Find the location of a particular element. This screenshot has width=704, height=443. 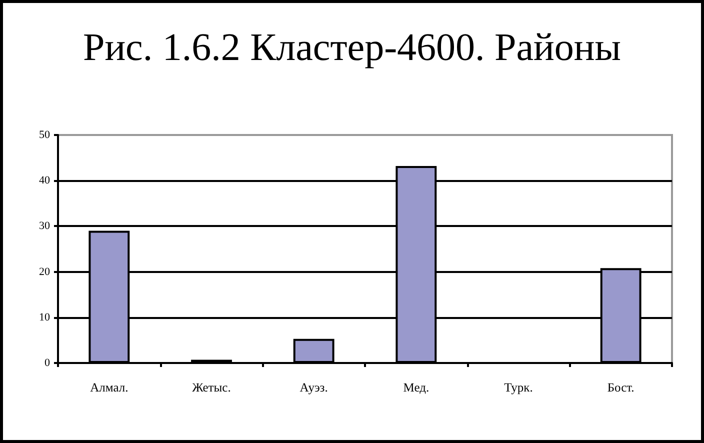

y-tick-label: 0 is located at coordinates (47, 363).